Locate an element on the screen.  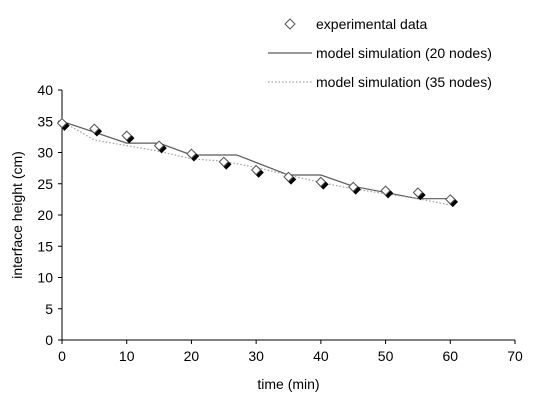
x-tick-label: 20 is located at coordinates (192, 356).